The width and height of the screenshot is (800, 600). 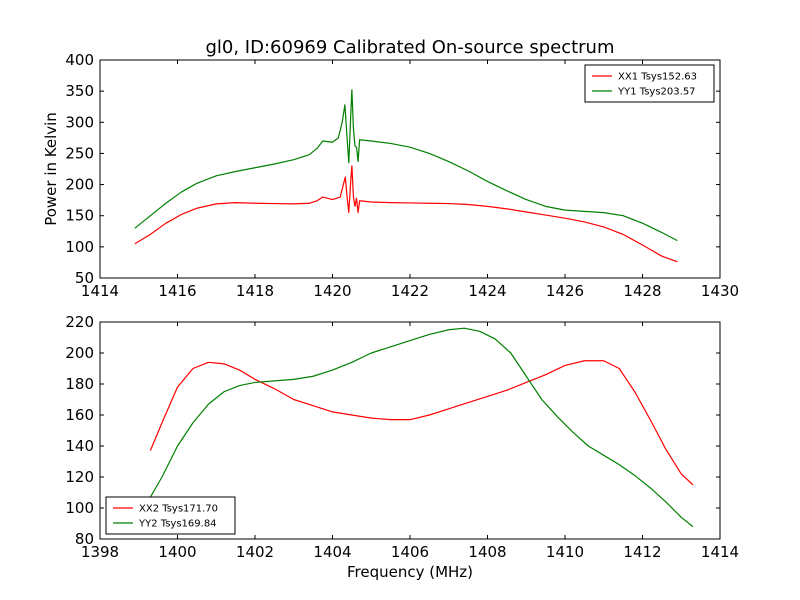 What do you see at coordinates (177, 552) in the screenshot?
I see `bottom-x-tick-label: 1400` at bounding box center [177, 552].